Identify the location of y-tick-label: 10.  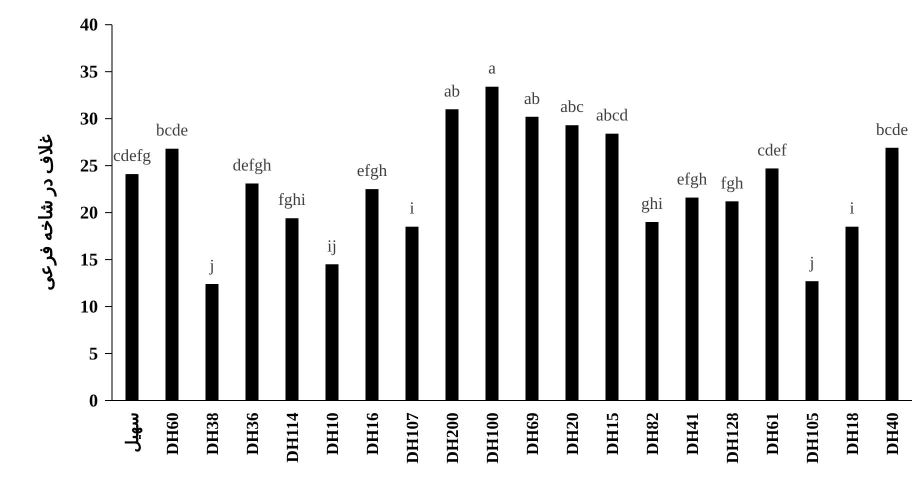
(89, 306).